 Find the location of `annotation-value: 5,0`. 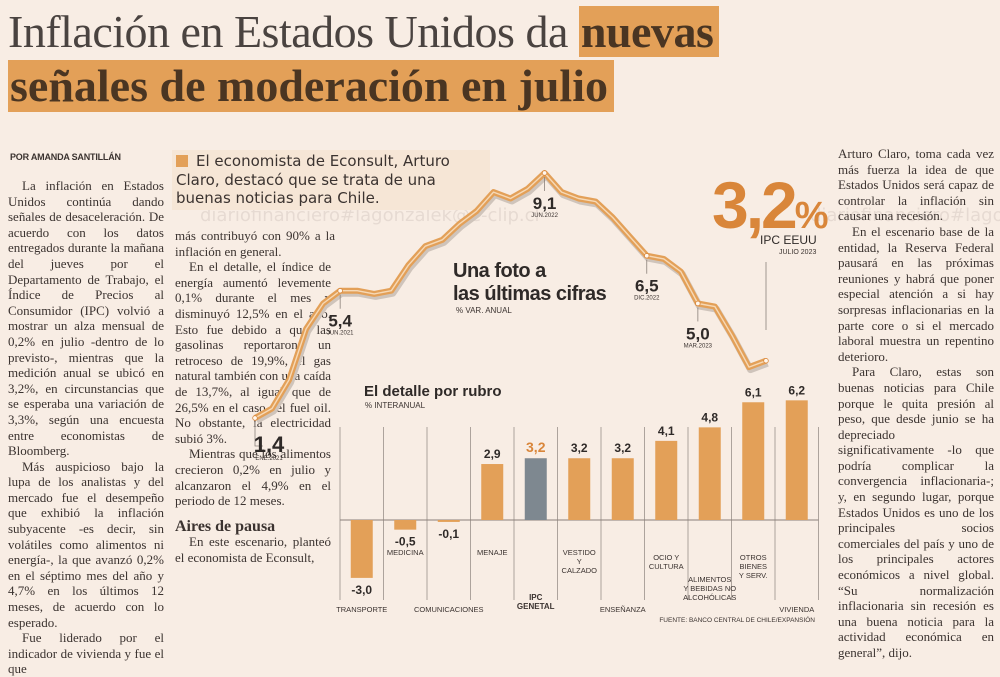

annotation-value: 5,0 is located at coordinates (698, 333).